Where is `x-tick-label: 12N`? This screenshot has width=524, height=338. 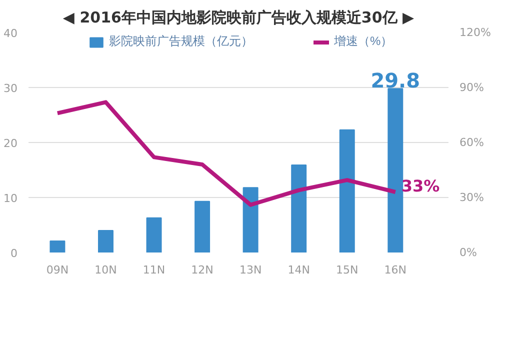 x-tick-label: 12N is located at coordinates (202, 270).